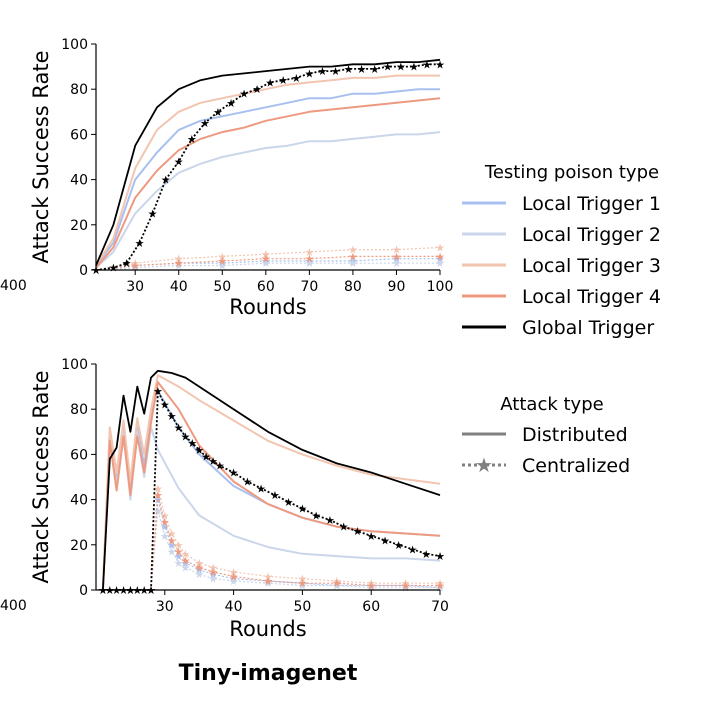 Image resolution: width=714 pixels, height=705 pixels. I want to click on poison-legend-label-local-trigger-4: Local Trigger 4, so click(591, 297).